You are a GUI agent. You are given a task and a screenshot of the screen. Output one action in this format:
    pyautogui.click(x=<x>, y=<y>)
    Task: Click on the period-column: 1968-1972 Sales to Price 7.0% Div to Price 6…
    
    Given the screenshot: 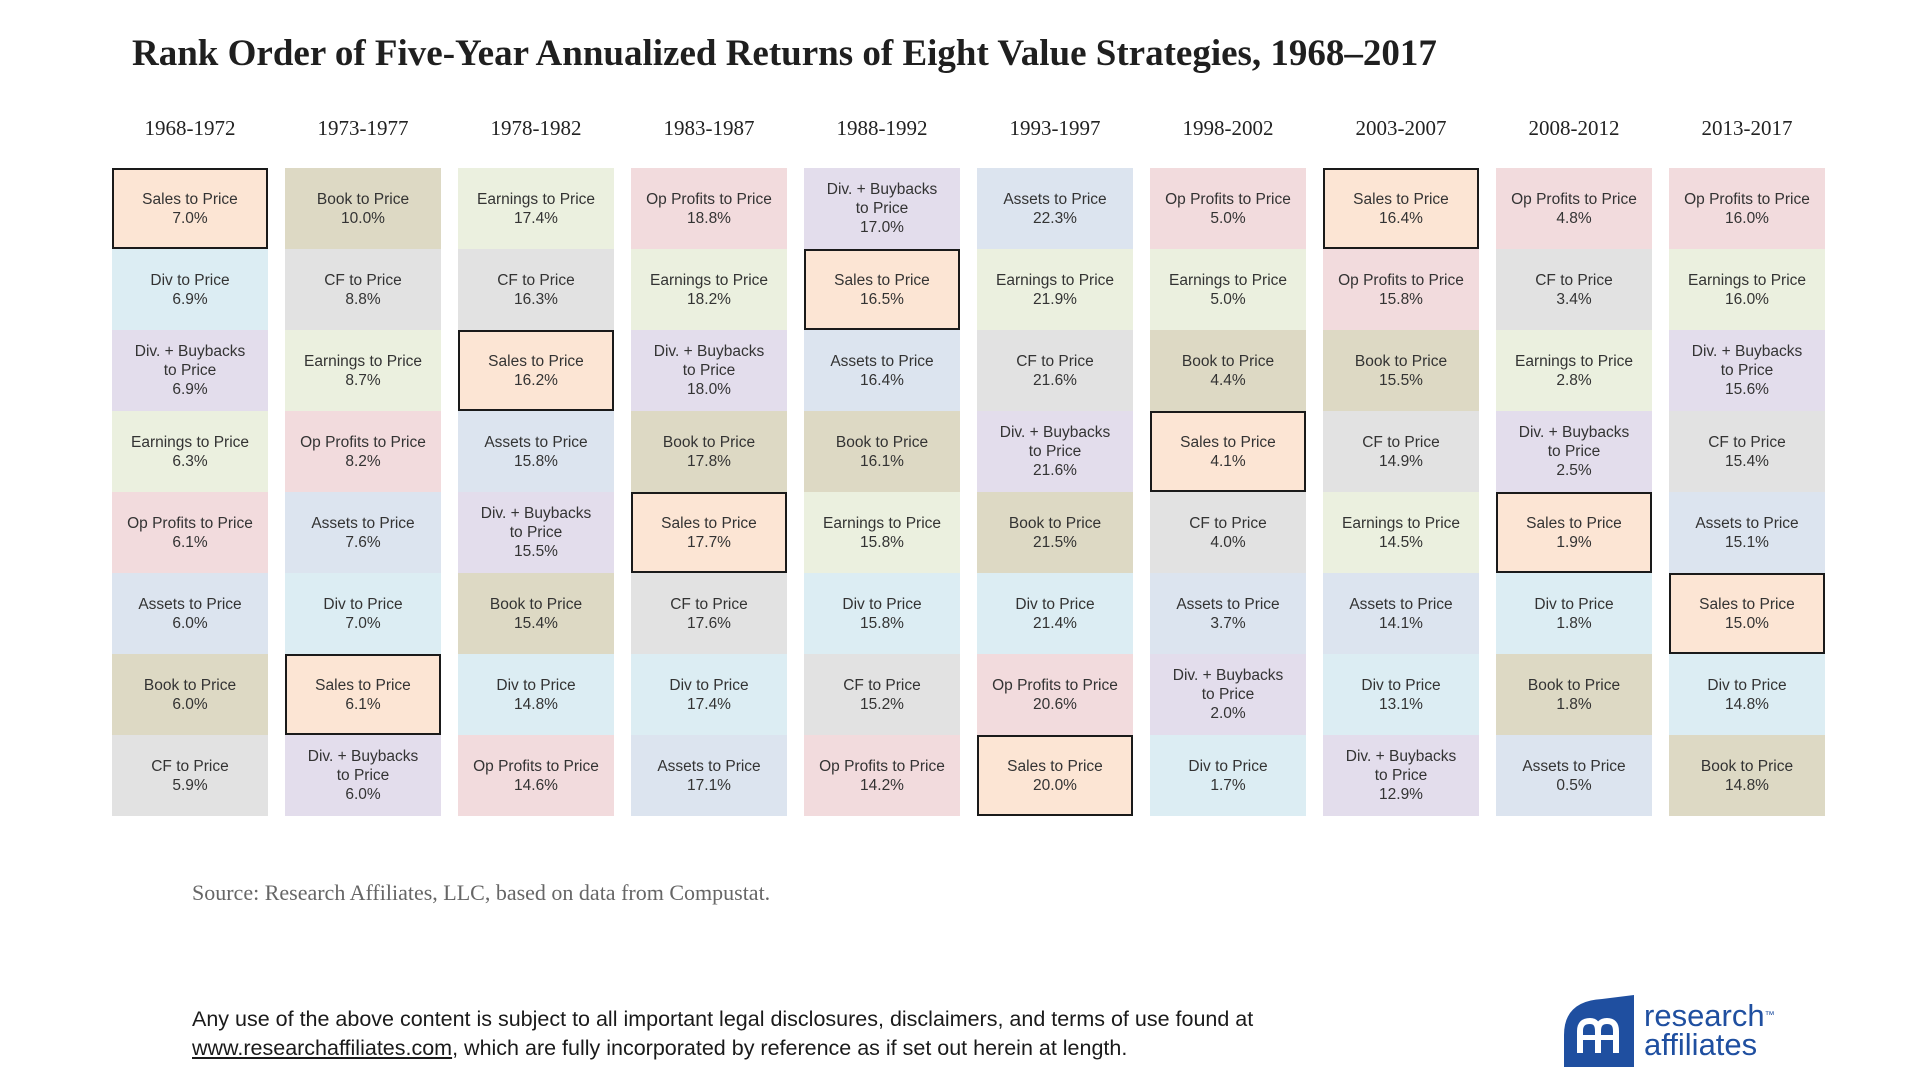 What is the action you would take?
    pyautogui.click(x=190, y=462)
    